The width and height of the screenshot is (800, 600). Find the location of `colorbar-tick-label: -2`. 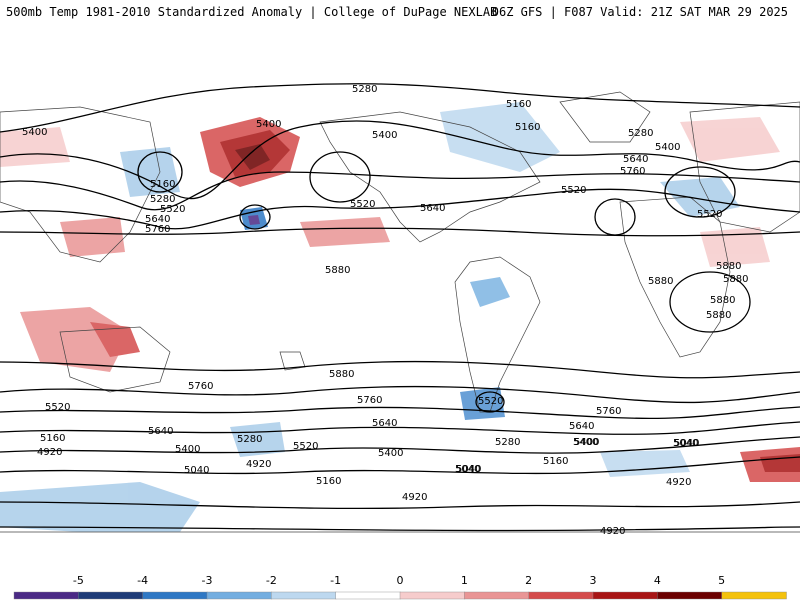

colorbar-tick-label: -2 is located at coordinates (271, 580).